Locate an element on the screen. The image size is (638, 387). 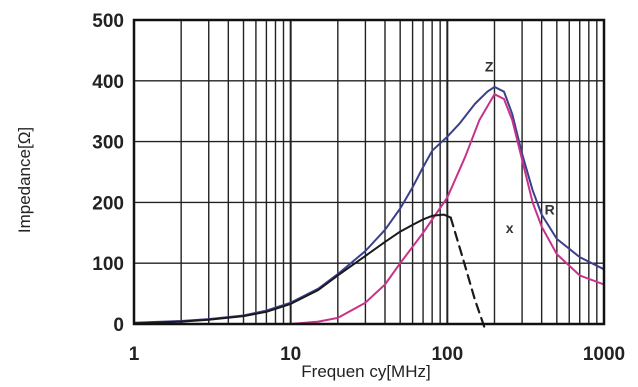
y-axis-title: Impedance[Ω] is located at coordinates (24, 180).